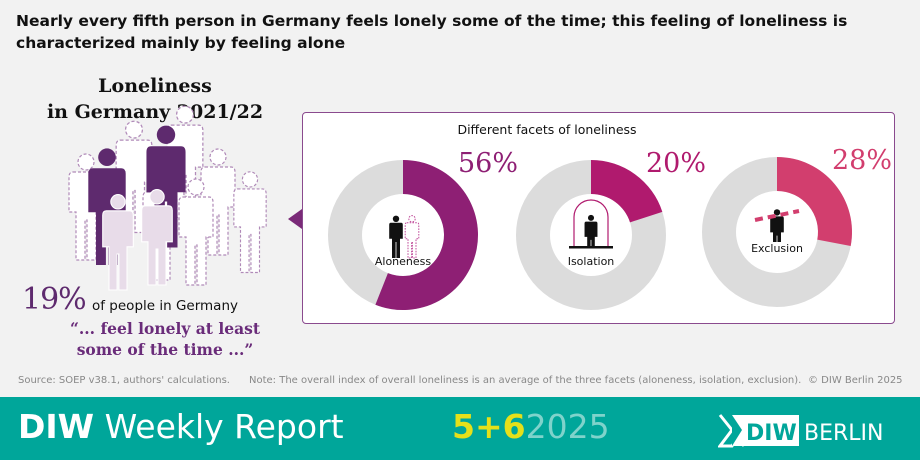 This screenshot has width=920, height=460. What do you see at coordinates (547, 129) in the screenshot?
I see `chart-title: Different facets of loneliness` at bounding box center [547, 129].